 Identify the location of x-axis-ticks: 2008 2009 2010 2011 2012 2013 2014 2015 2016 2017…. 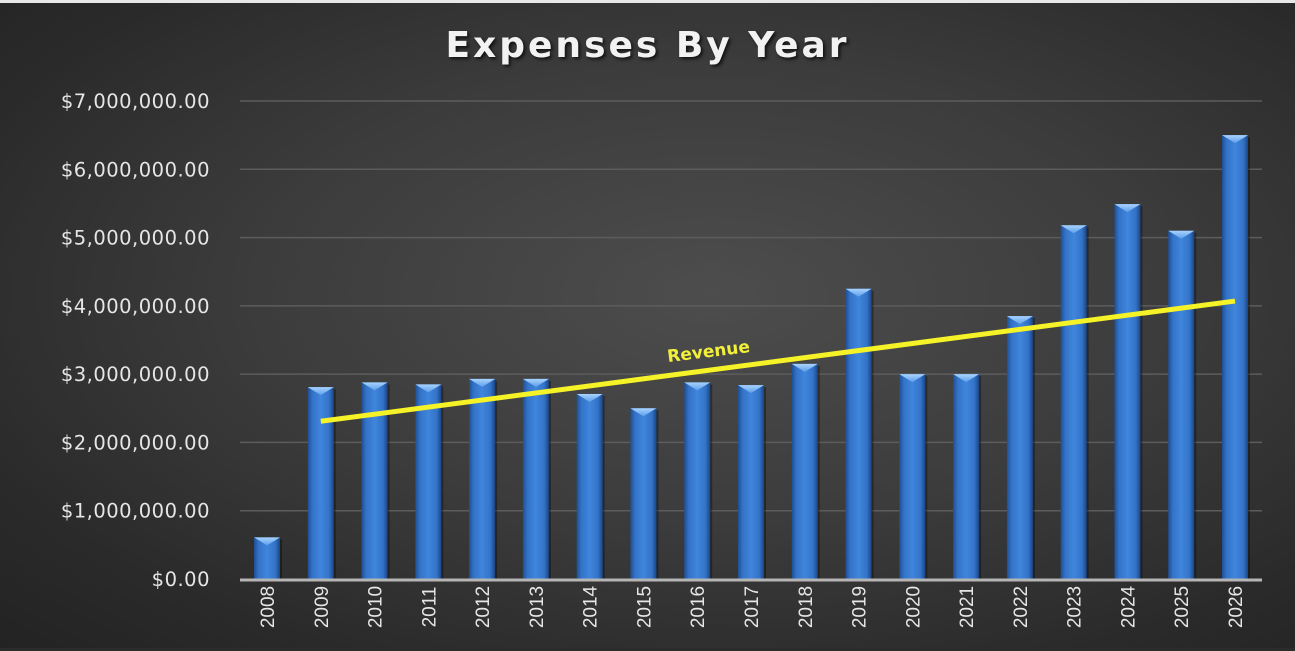
(752, 606).